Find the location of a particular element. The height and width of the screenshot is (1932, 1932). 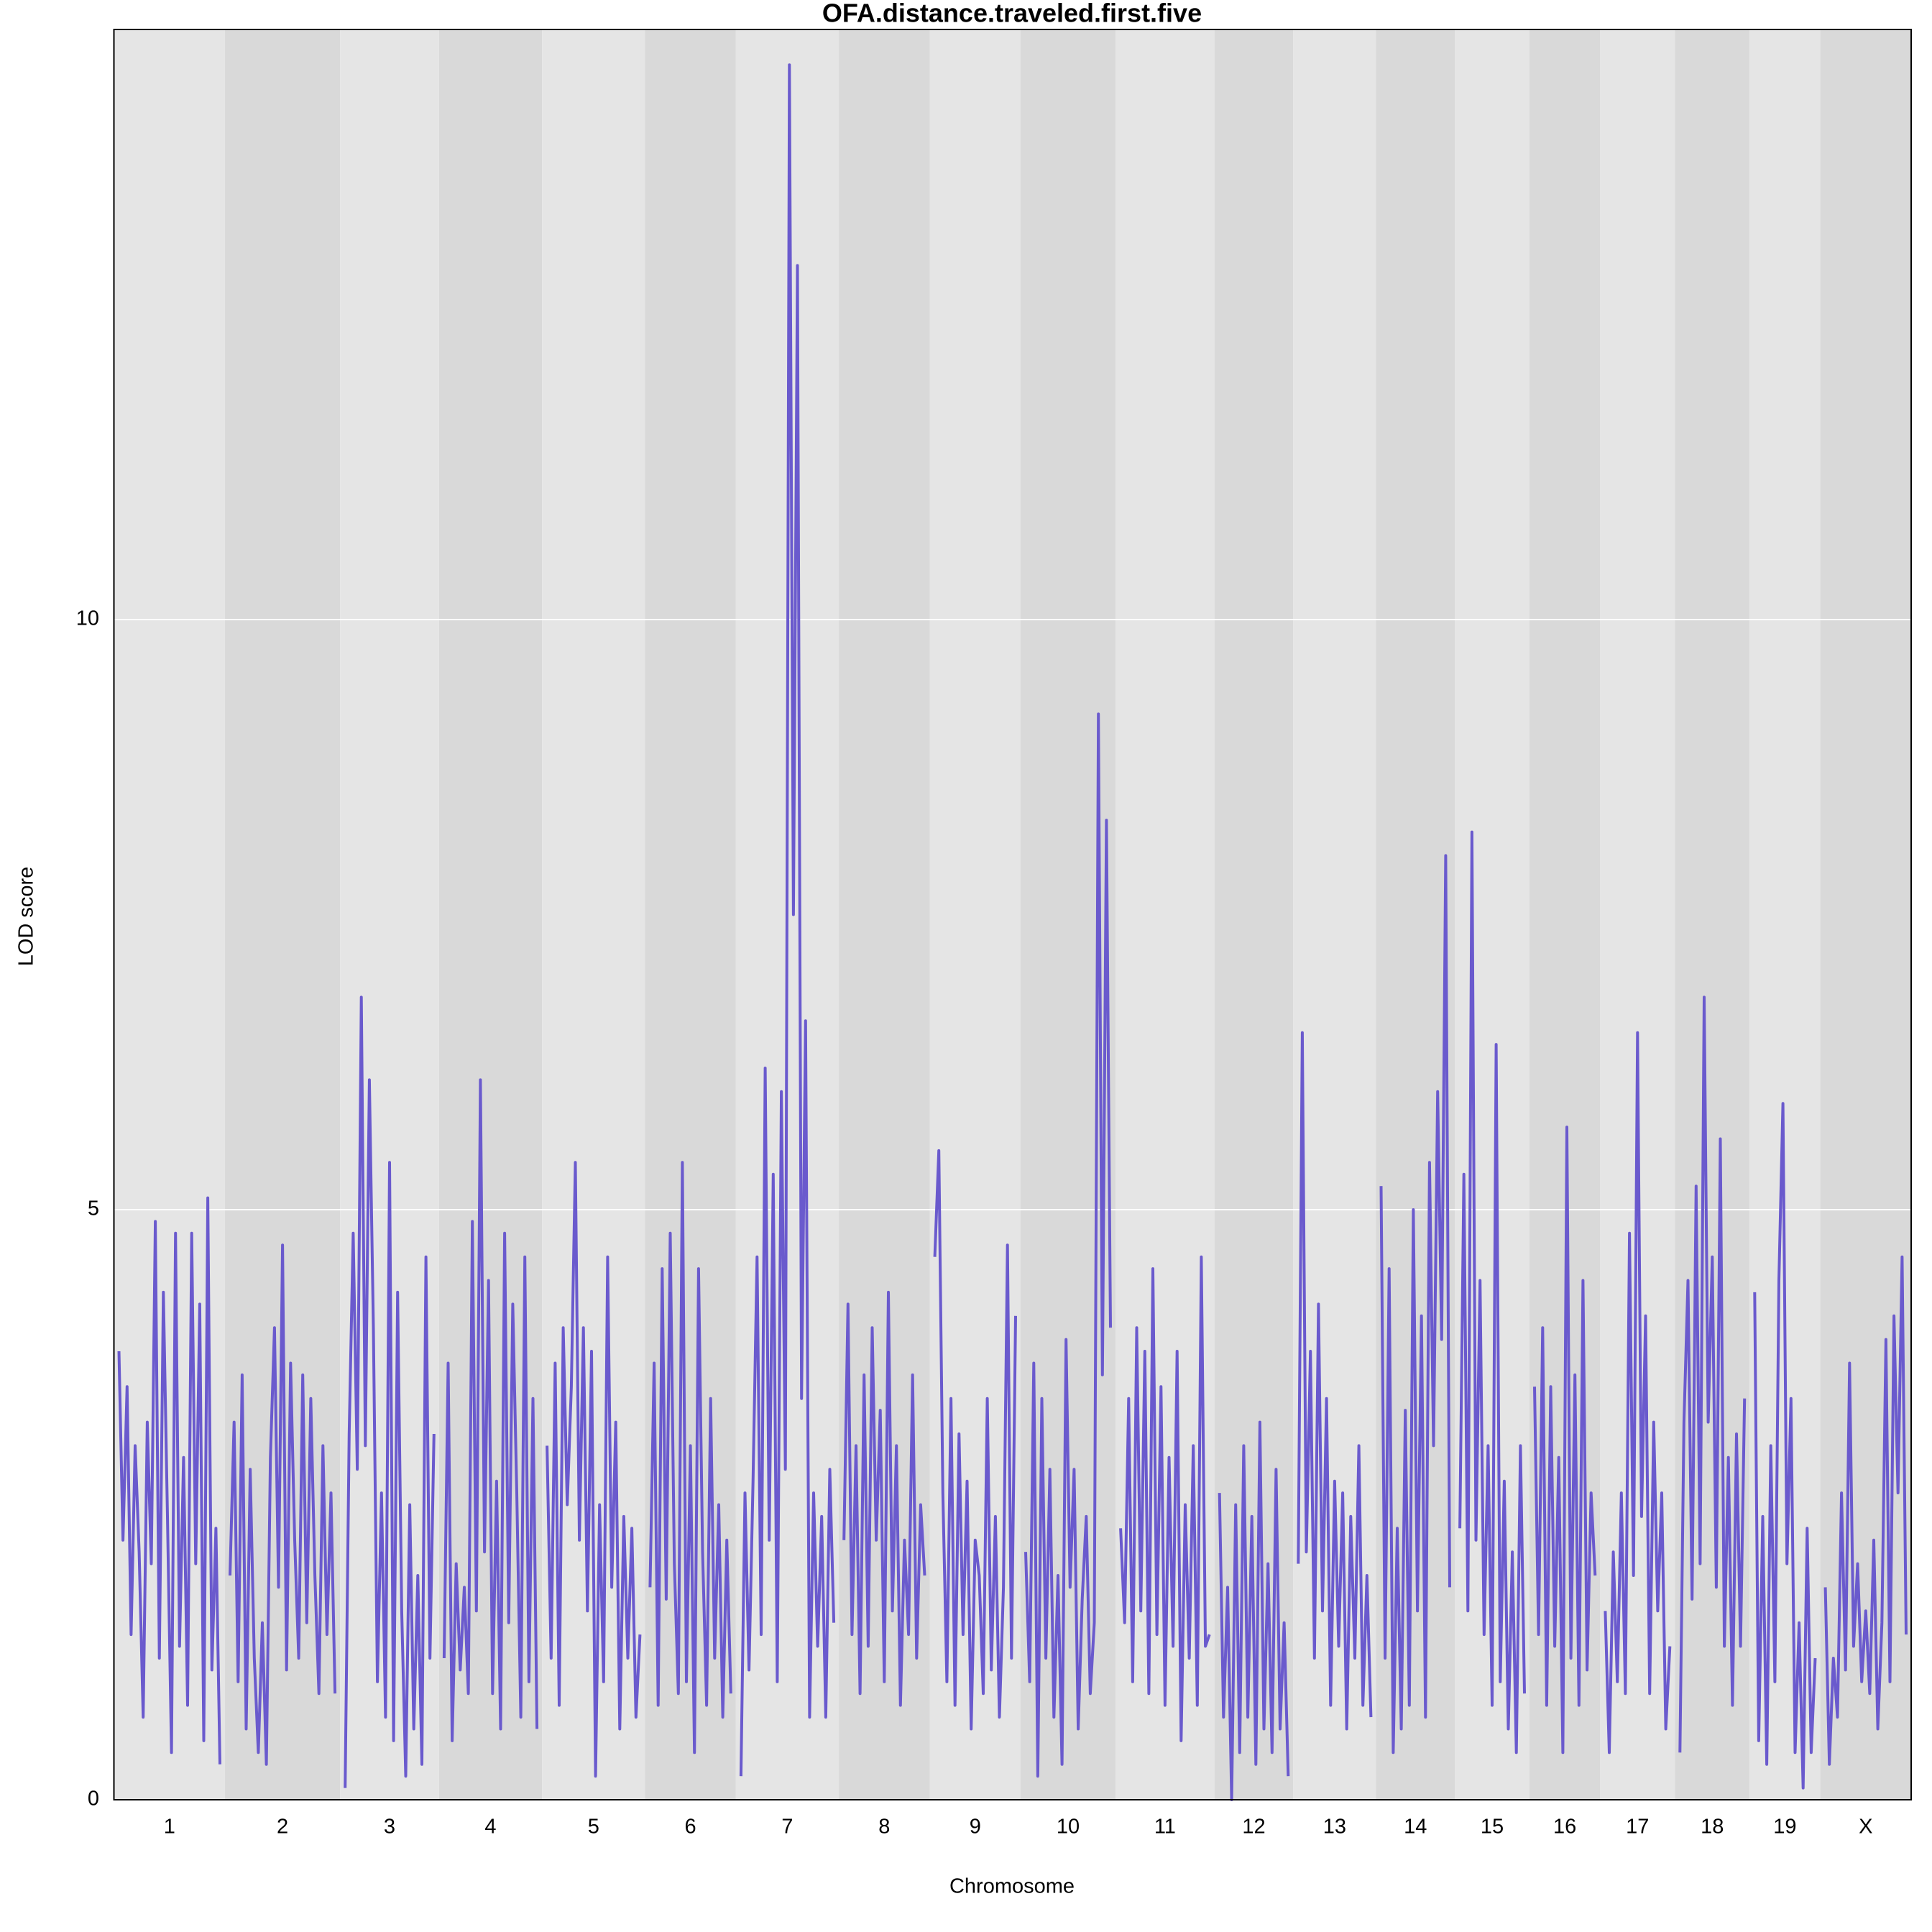

y-axis-label: LOD score is located at coordinates (26, 917).